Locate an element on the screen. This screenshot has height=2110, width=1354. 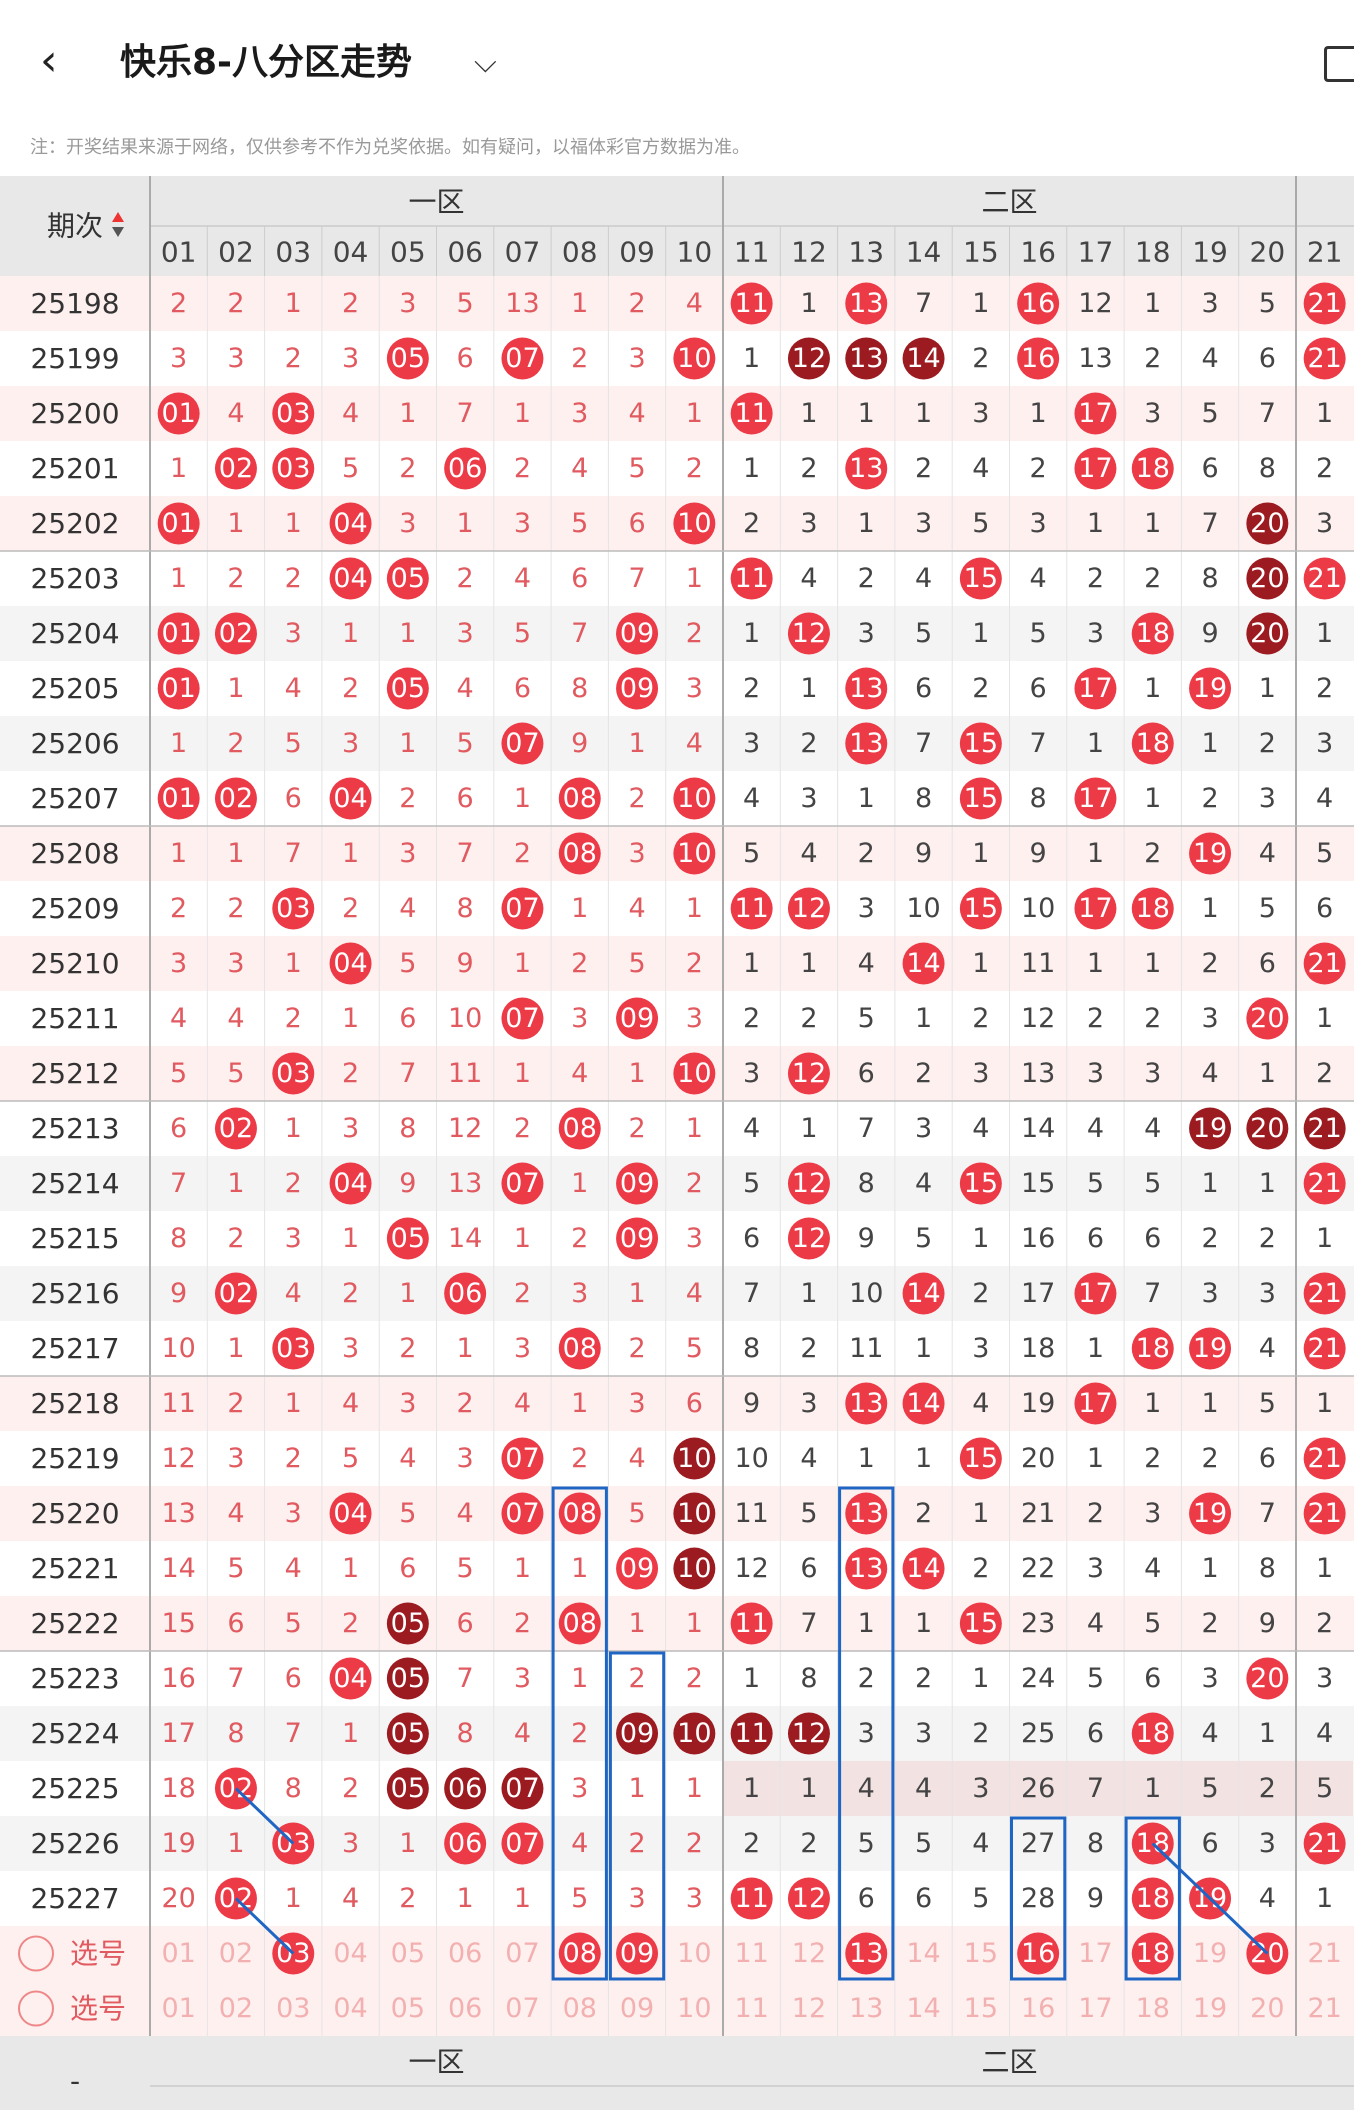
ball-number: 09 is located at coordinates (637, 1183).